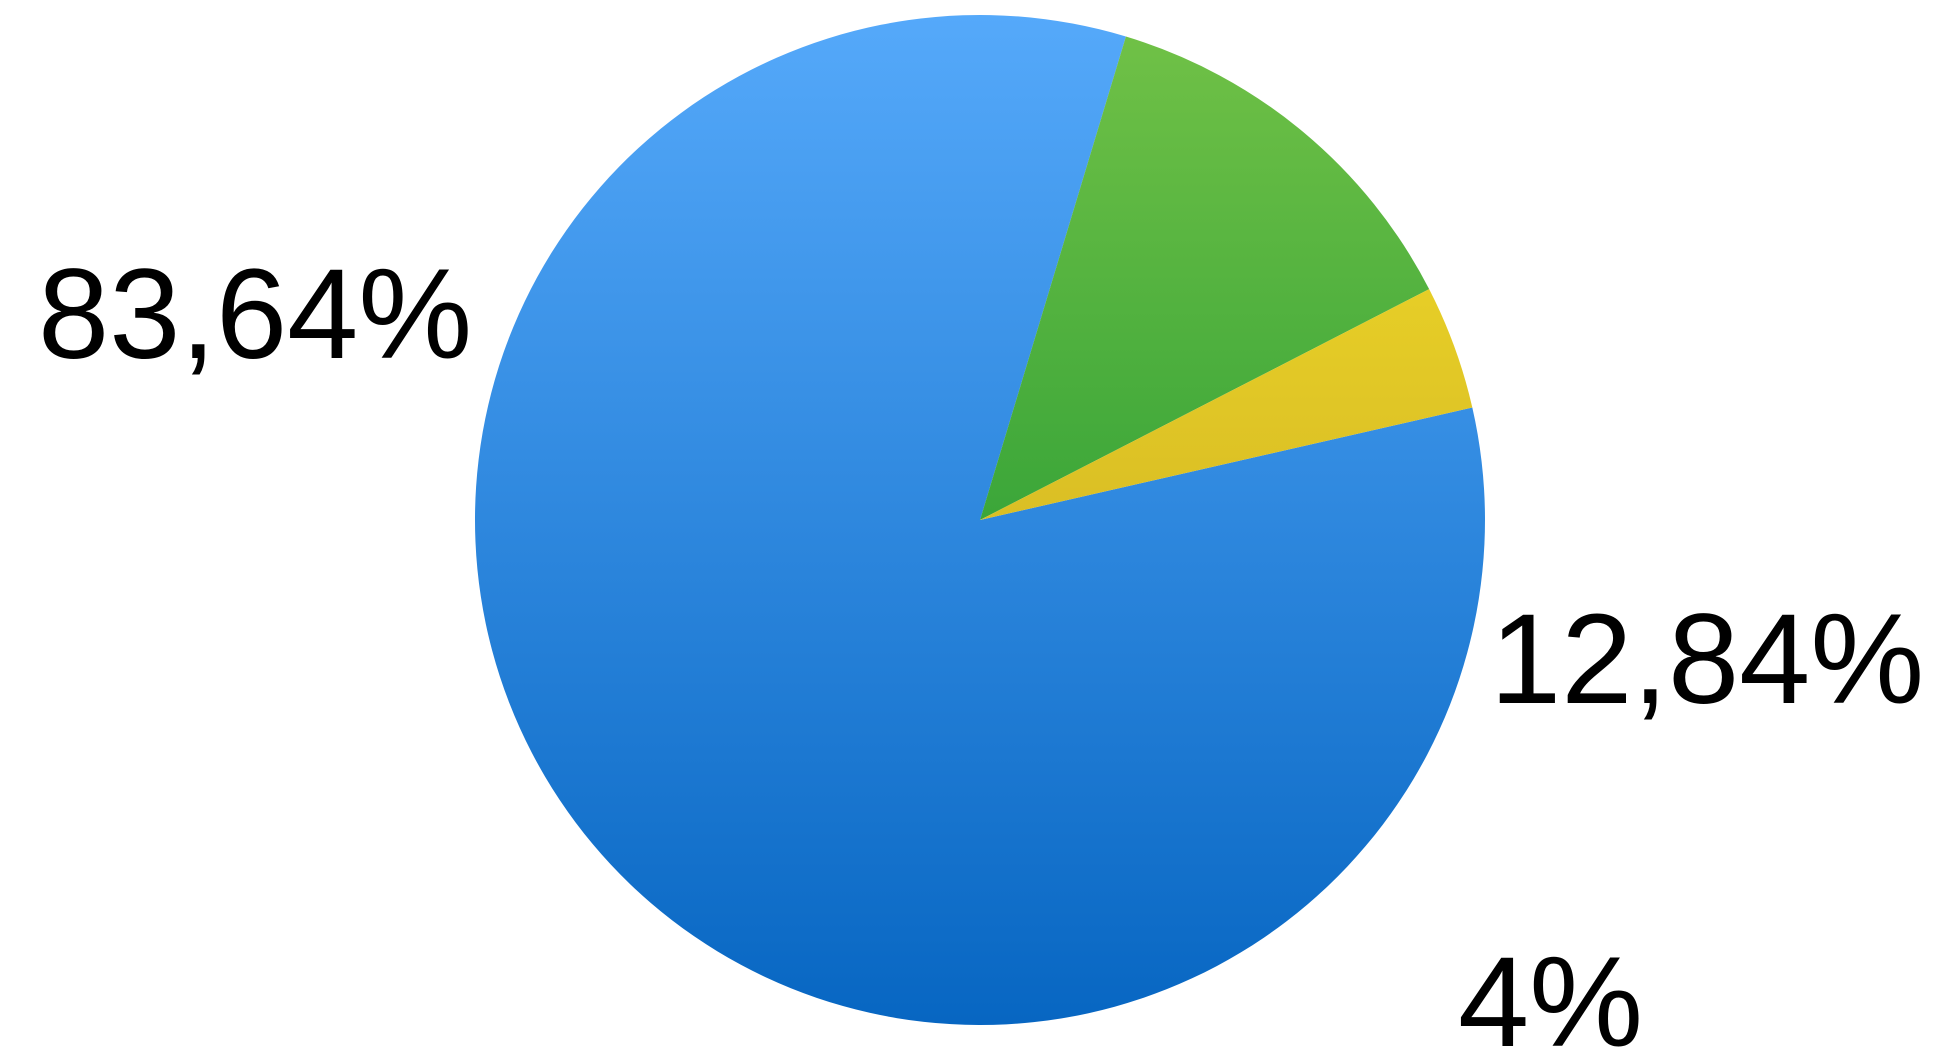  I want to click on slice-label-3: 4%, so click(1550, 990).